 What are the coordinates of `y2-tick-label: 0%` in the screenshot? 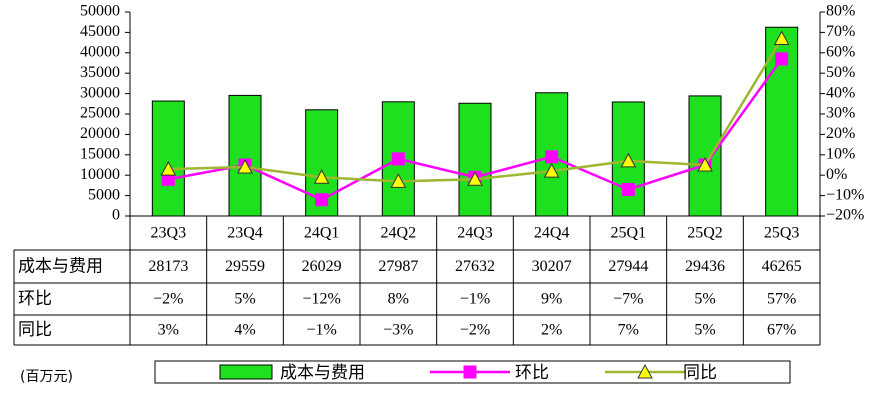 It's located at (836, 174).